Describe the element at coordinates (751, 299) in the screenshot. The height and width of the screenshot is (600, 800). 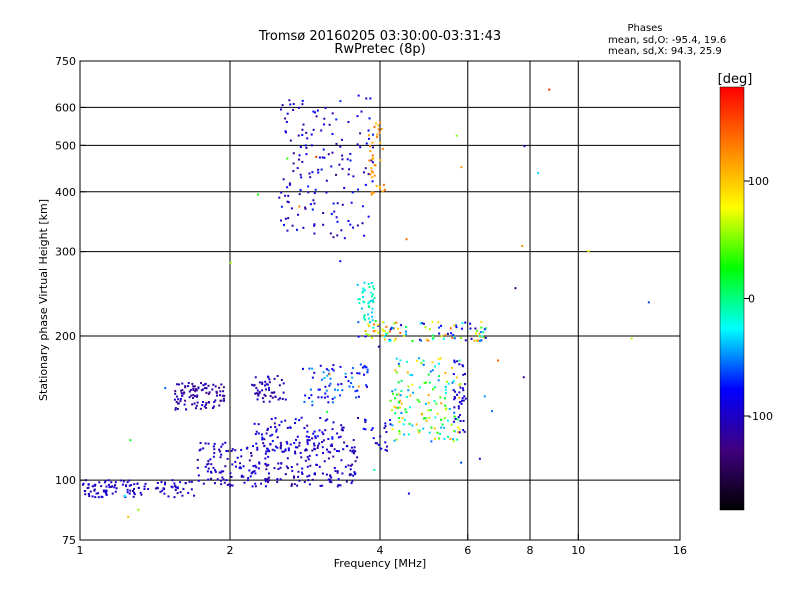
I see `colorbar-tick-label: 0` at that location.